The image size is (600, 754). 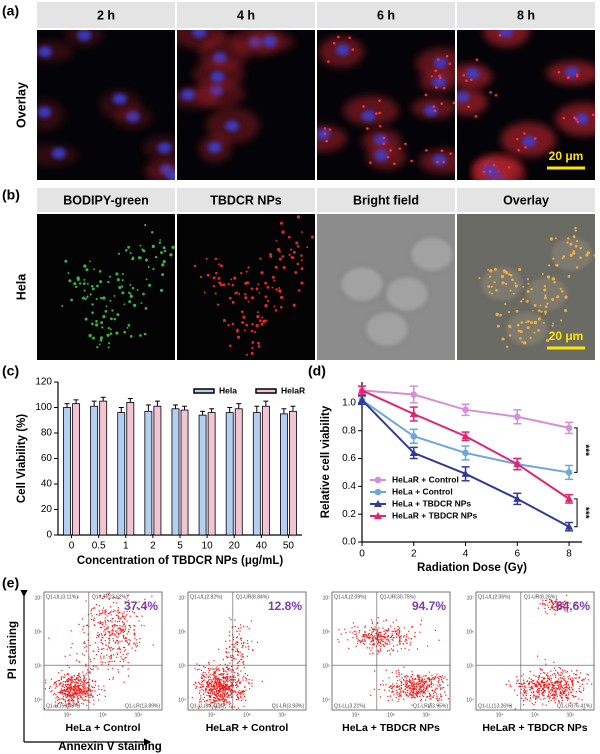 What do you see at coordinates (526, 200) in the screenshot?
I see `column-header: Overlay` at bounding box center [526, 200].